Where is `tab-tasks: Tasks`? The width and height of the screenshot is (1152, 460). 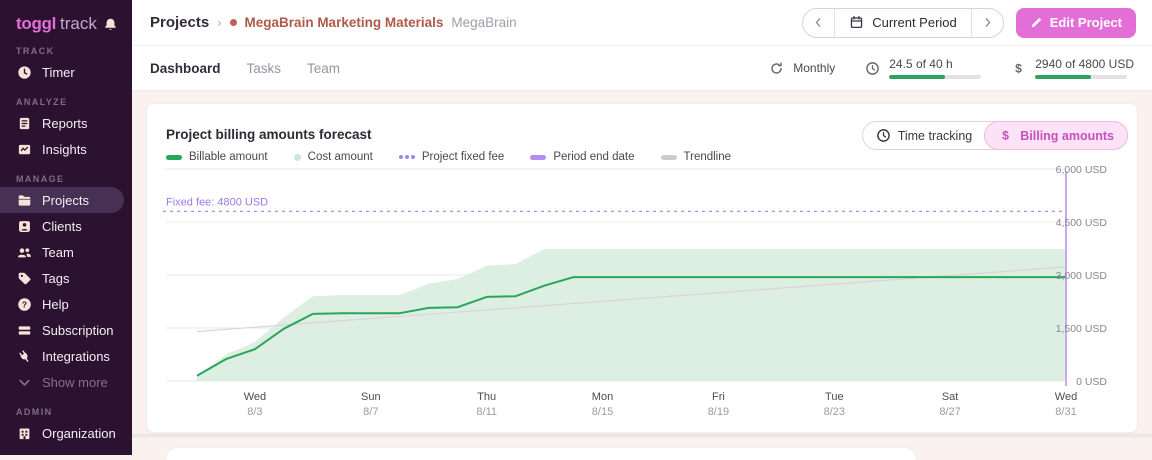 tab-tasks: Tasks is located at coordinates (264, 68).